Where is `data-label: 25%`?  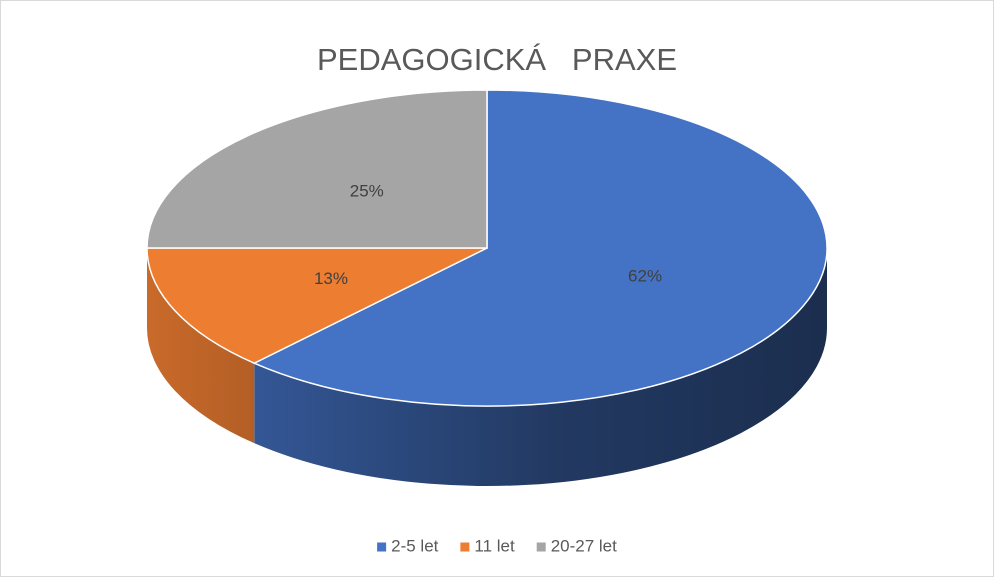
data-label: 25% is located at coordinates (367, 191).